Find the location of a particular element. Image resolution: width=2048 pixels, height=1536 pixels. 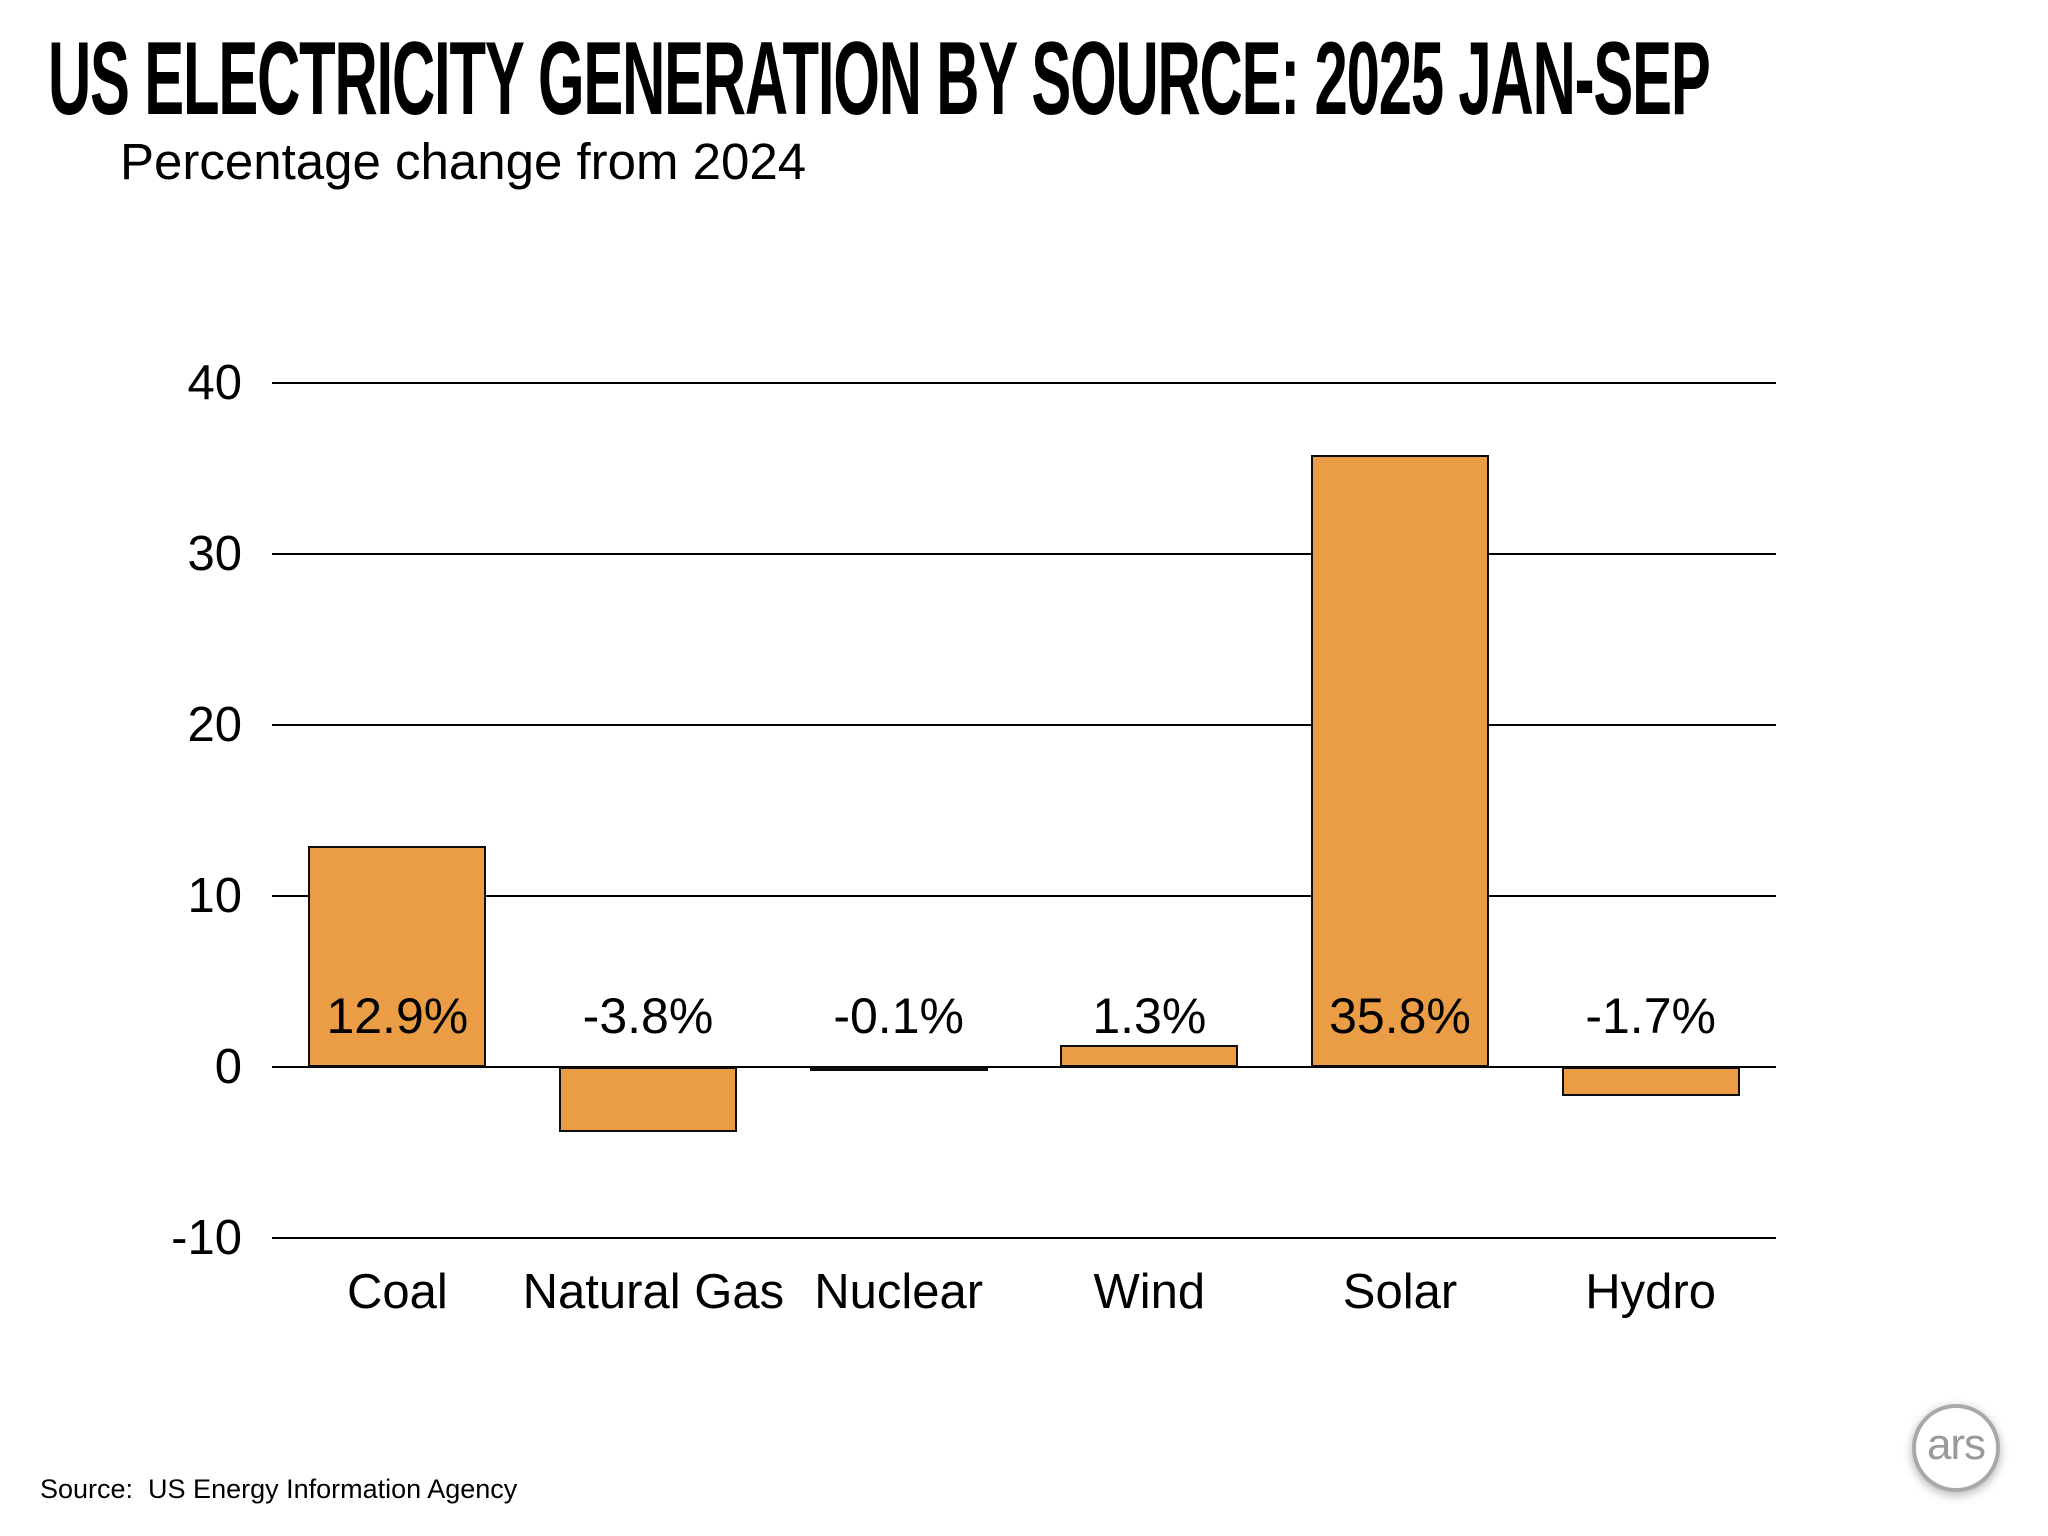

bar-nuclear is located at coordinates (898, 1069).